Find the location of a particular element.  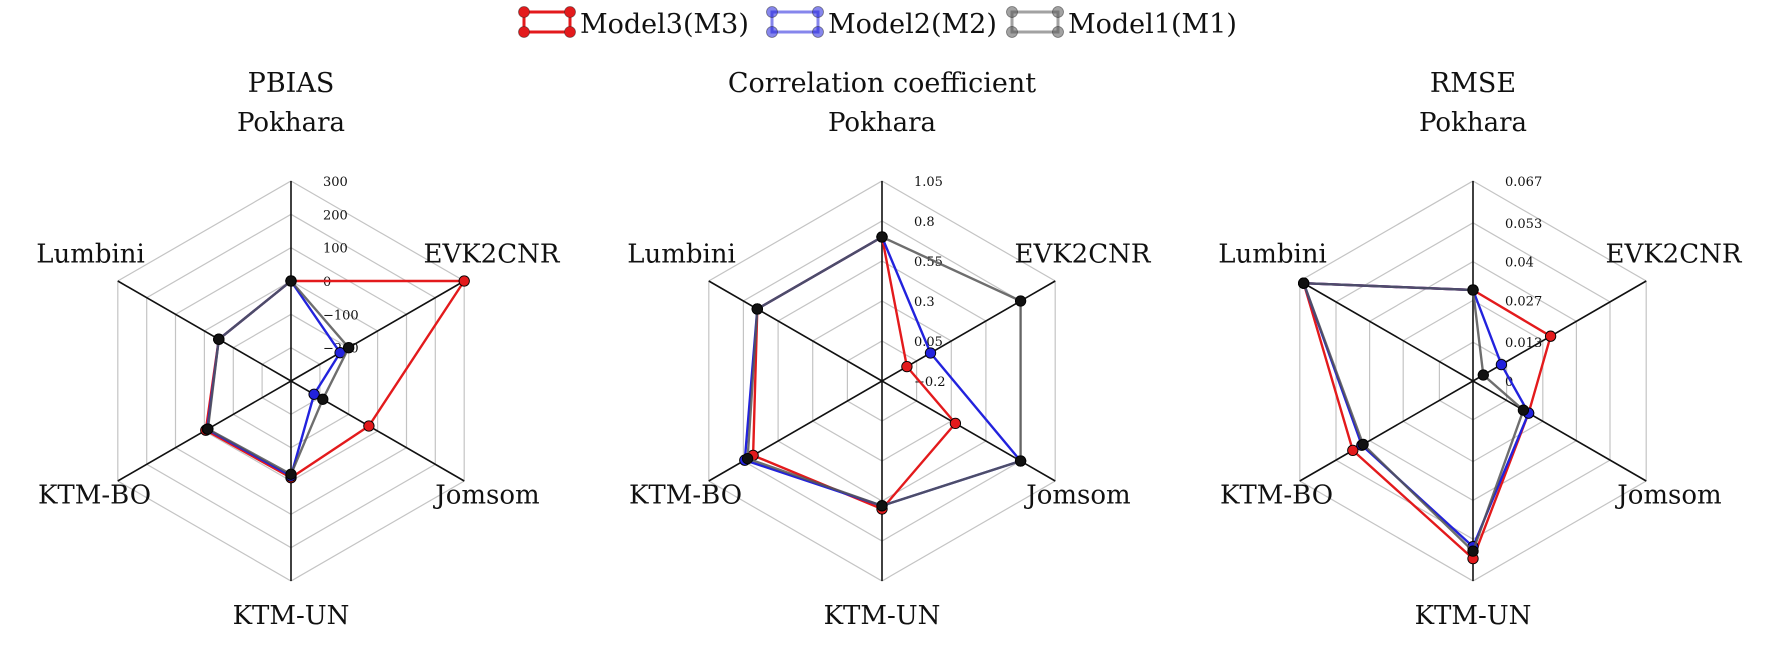

series-m3 is located at coordinates (1427, 421).